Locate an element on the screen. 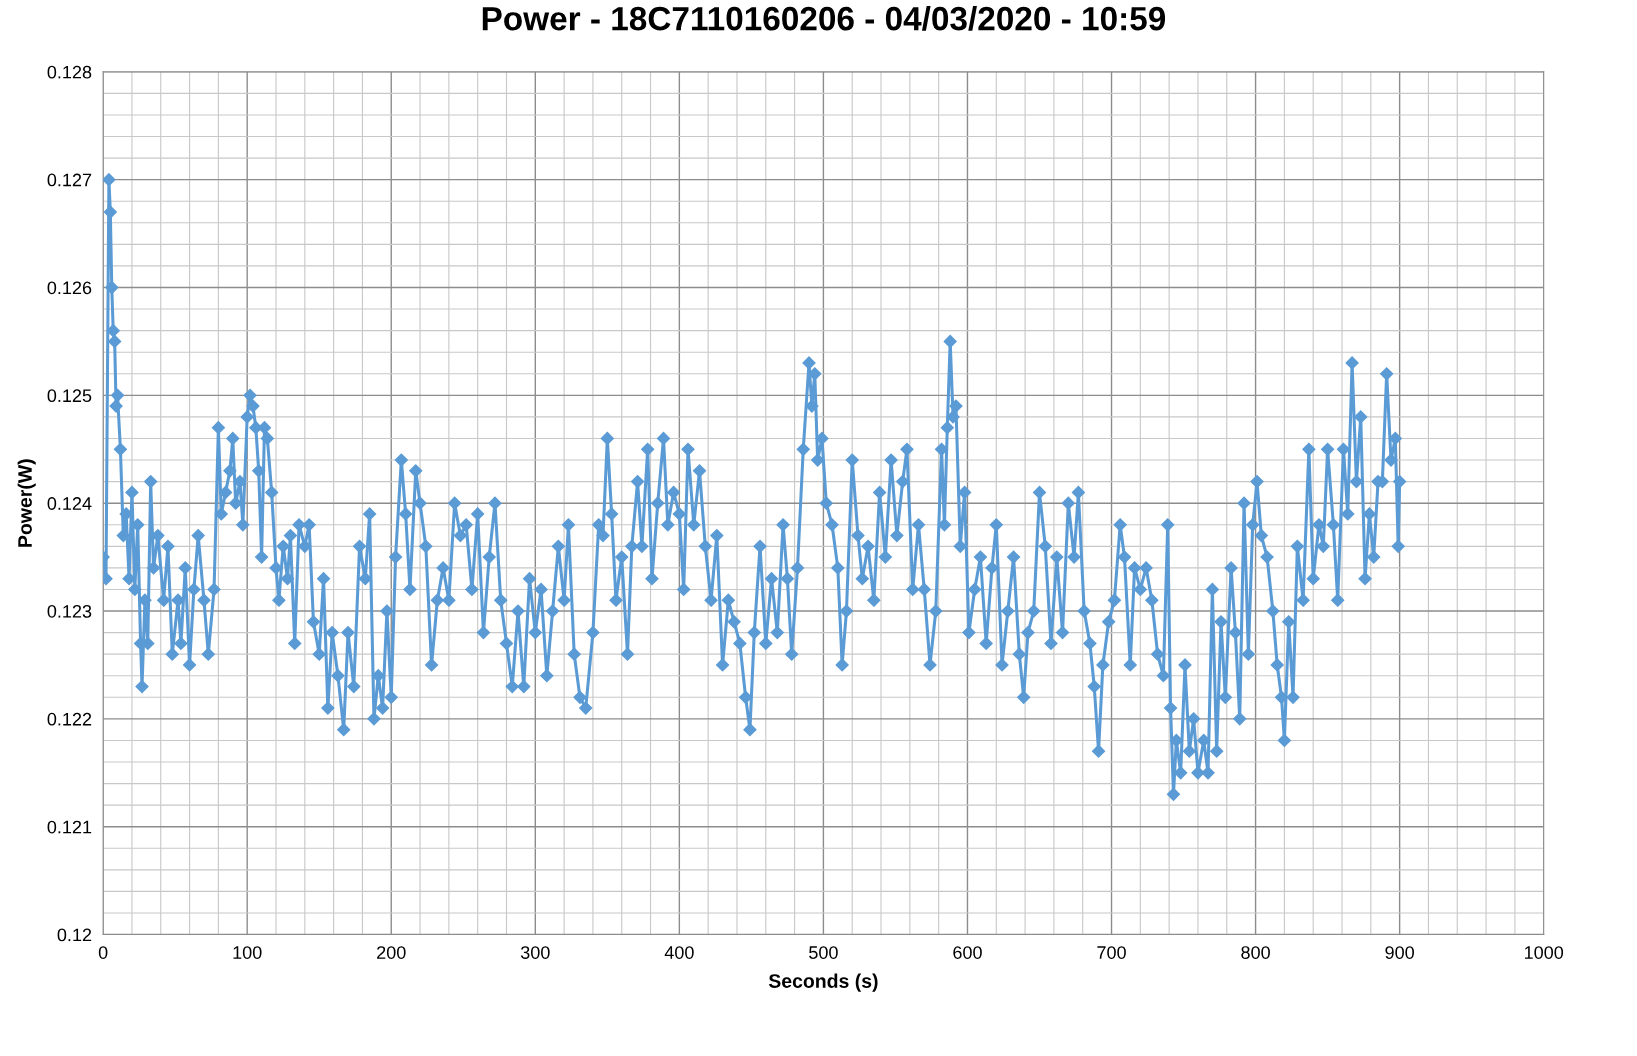 The height and width of the screenshot is (1056, 1637). y-tick-label: 0.127 is located at coordinates (69, 180).